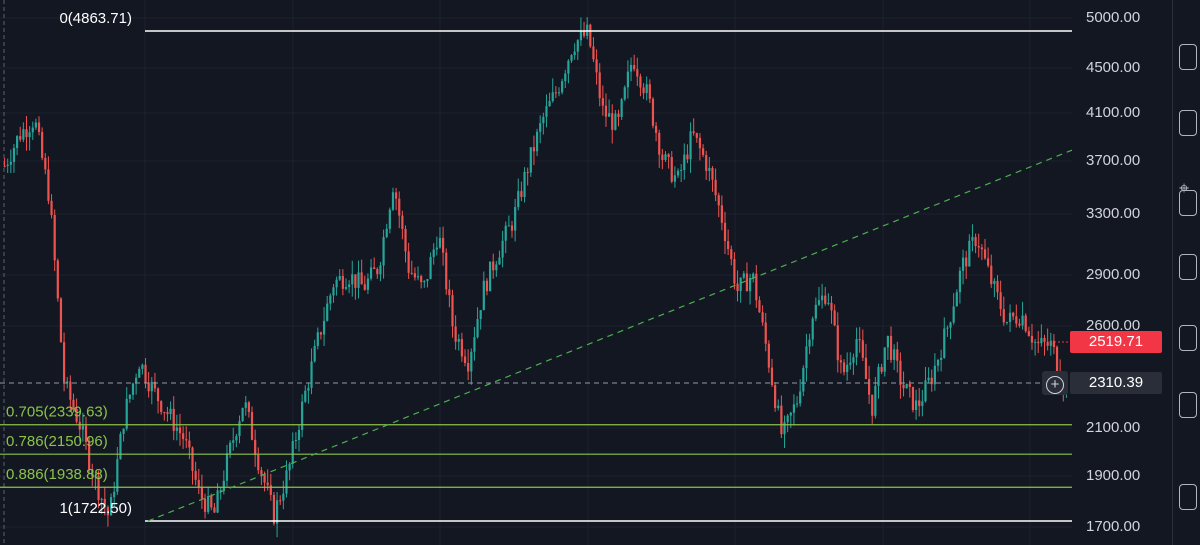  What do you see at coordinates (95, 508) in the screenshot?
I see `fib-label: 1(1722.50)` at bounding box center [95, 508].